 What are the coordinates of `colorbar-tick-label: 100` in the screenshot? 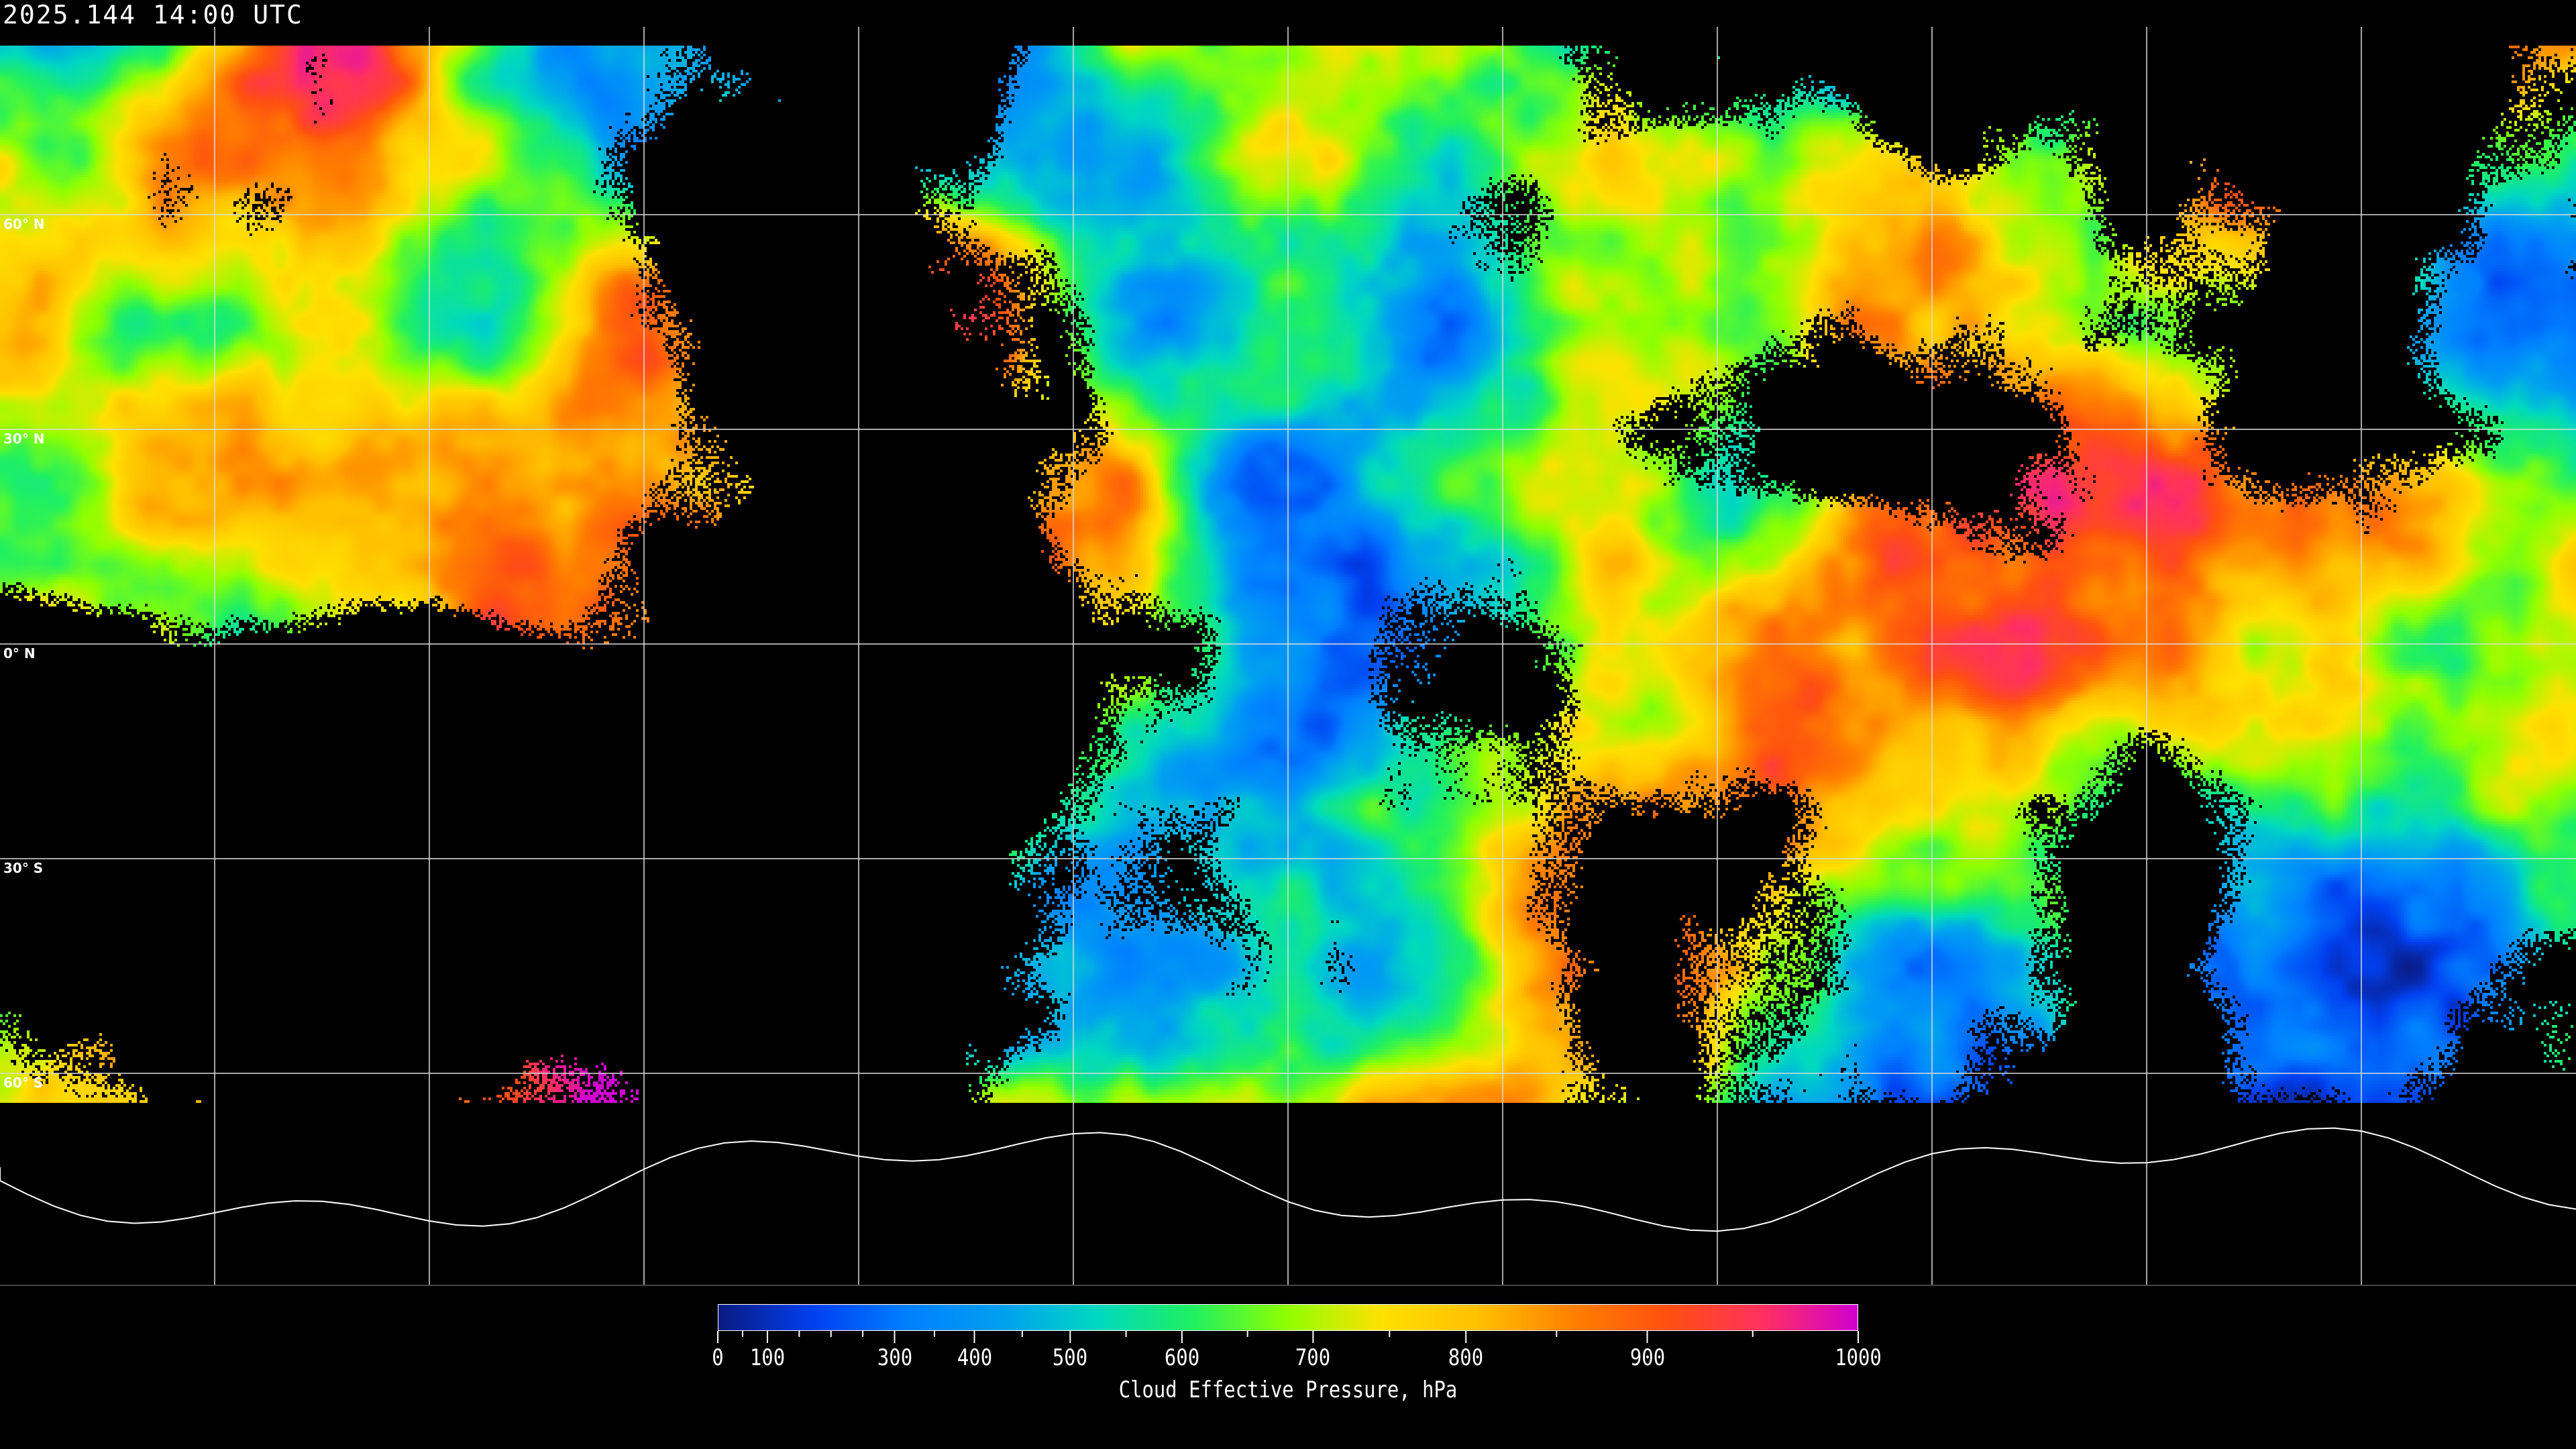 It's located at (767, 1357).